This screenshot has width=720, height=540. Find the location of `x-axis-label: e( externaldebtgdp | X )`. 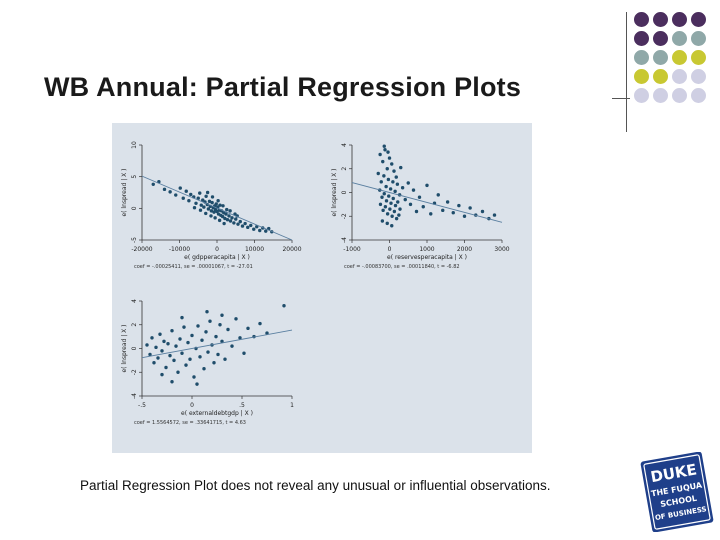

x-axis-label: e( externaldebtgdp | X ) is located at coordinates (217, 413).